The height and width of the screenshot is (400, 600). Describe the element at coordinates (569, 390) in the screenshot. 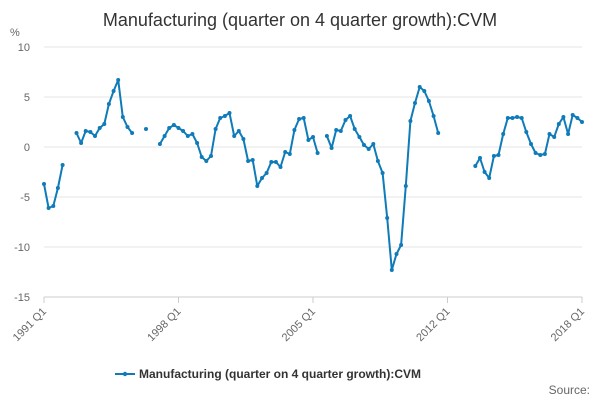

I see `source-label: Source:` at that location.